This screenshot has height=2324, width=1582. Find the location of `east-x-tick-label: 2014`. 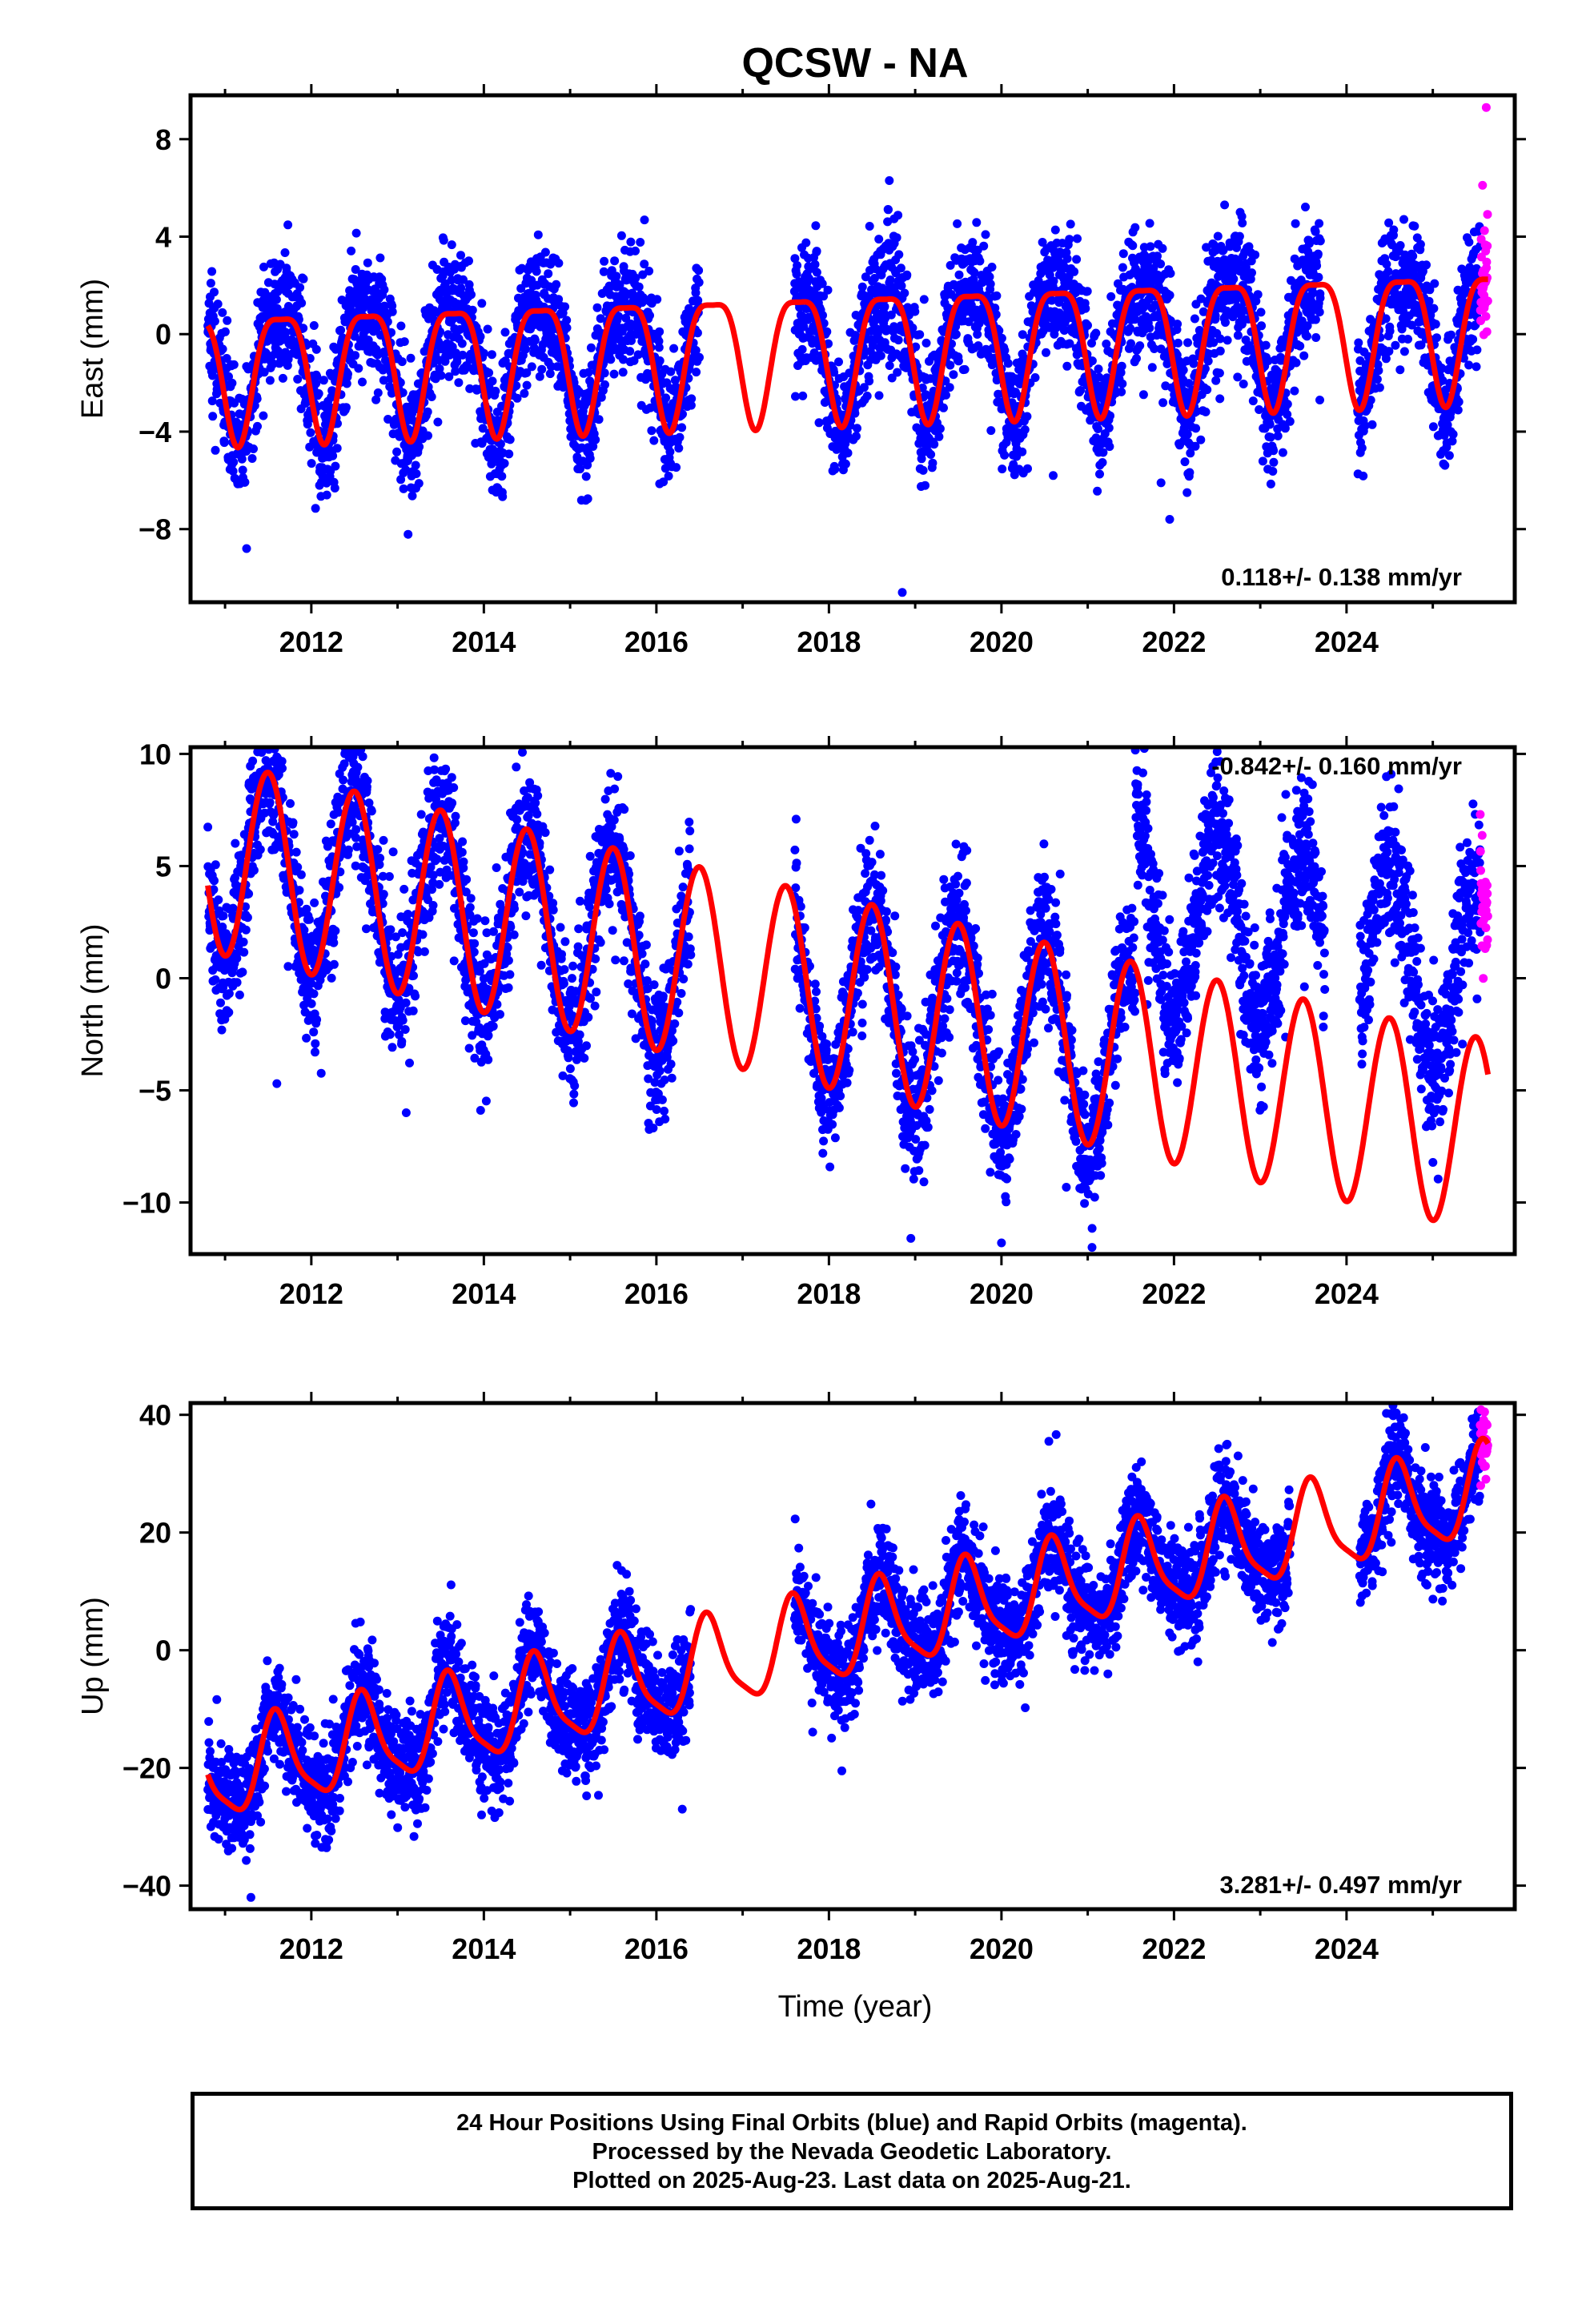

east-x-tick-label: 2014 is located at coordinates (484, 641).